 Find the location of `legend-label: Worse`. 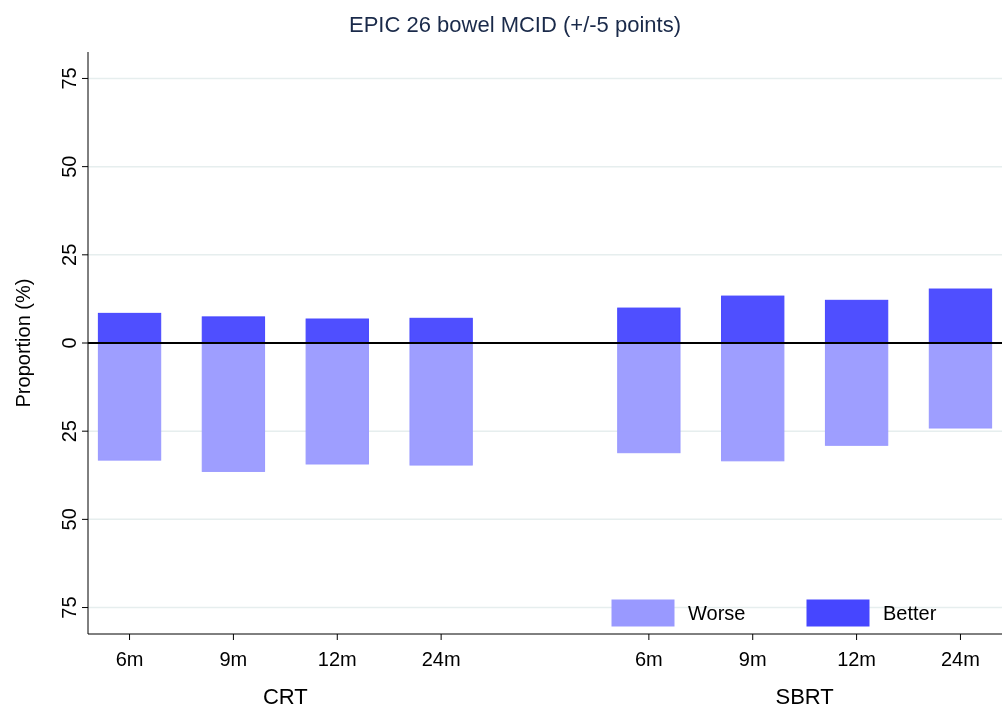

legend-label: Worse is located at coordinates (717, 613).